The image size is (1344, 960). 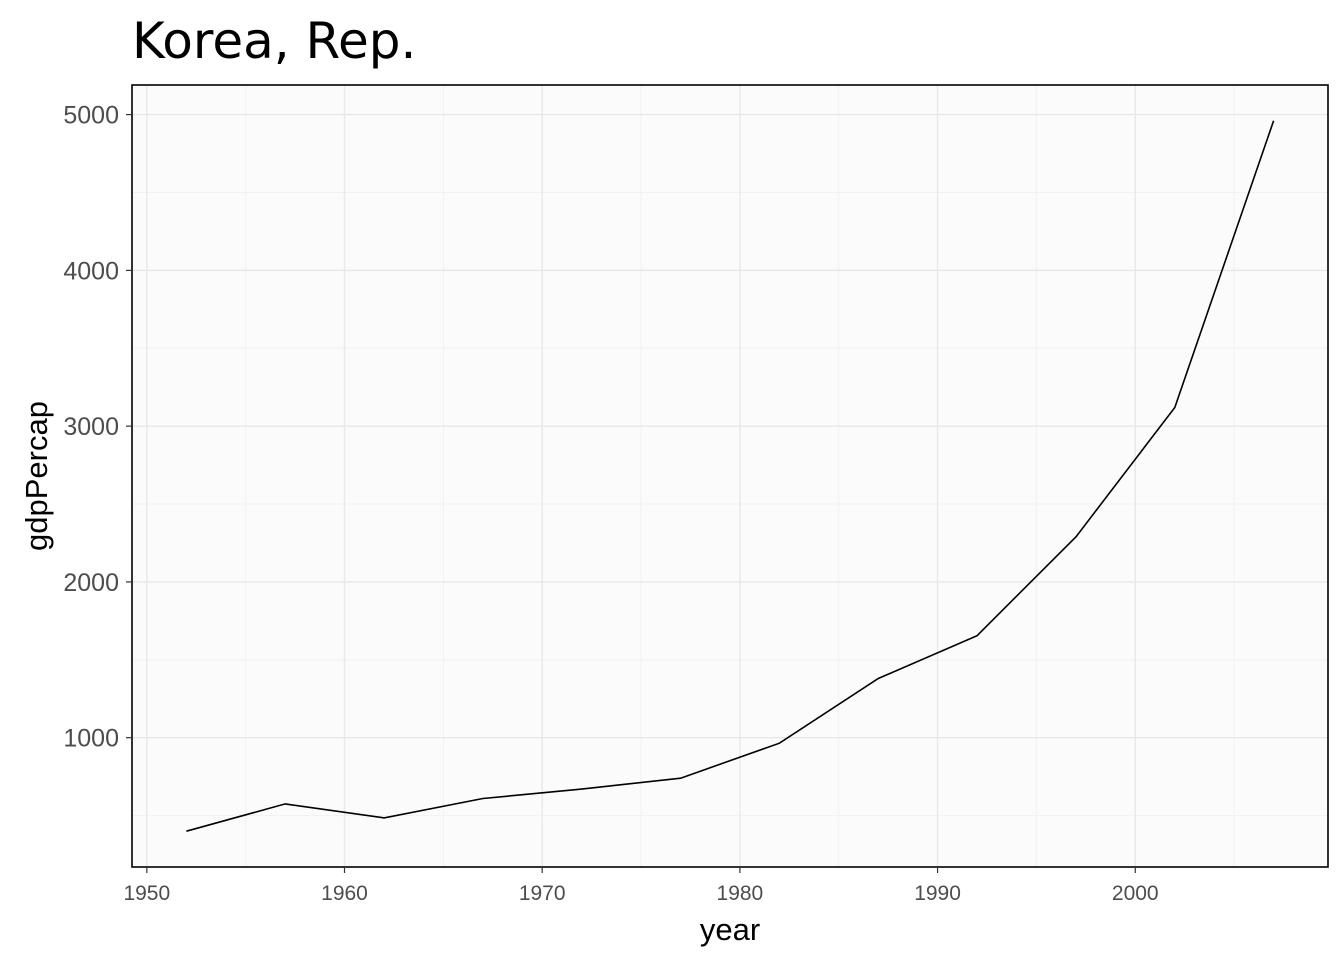 What do you see at coordinates (91, 427) in the screenshot?
I see `y-tick-label: 3000` at bounding box center [91, 427].